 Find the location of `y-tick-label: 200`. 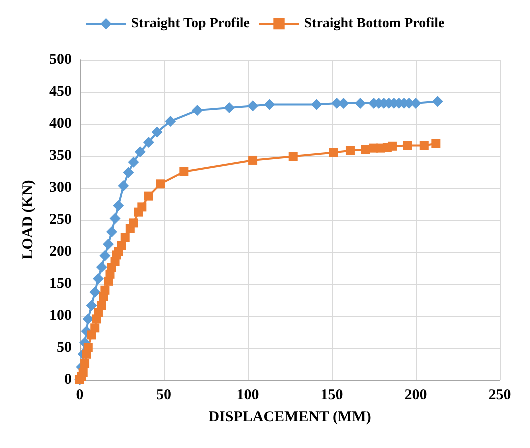

y-tick-label: 200 is located at coordinates (61, 252).